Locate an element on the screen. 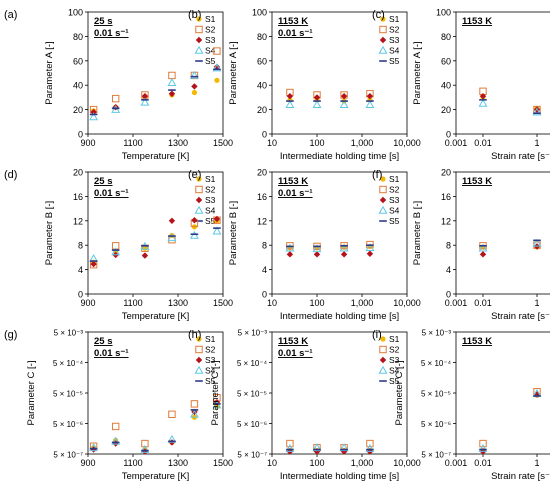  x-tick-label: 1,000 is located at coordinates (362, 463).